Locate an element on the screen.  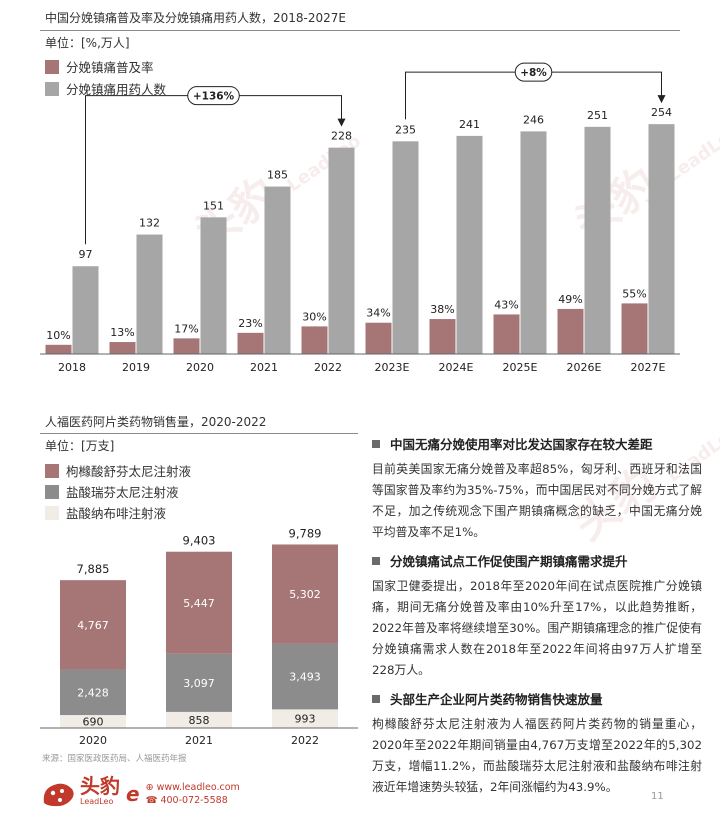
data-label: 97 is located at coordinates (86, 254).